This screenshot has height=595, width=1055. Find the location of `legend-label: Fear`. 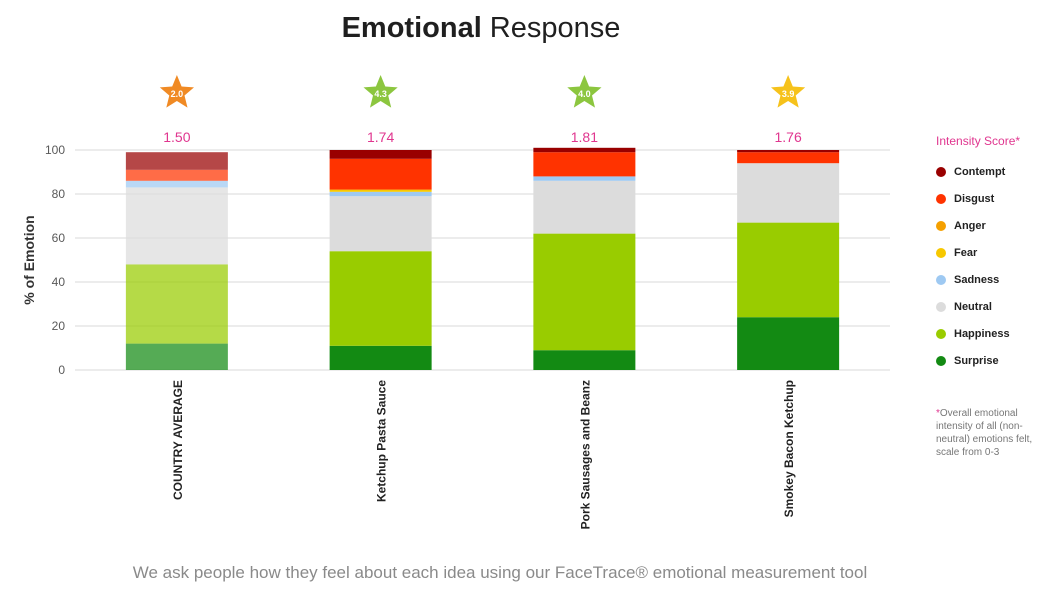

legend-label: Fear is located at coordinates (966, 252).